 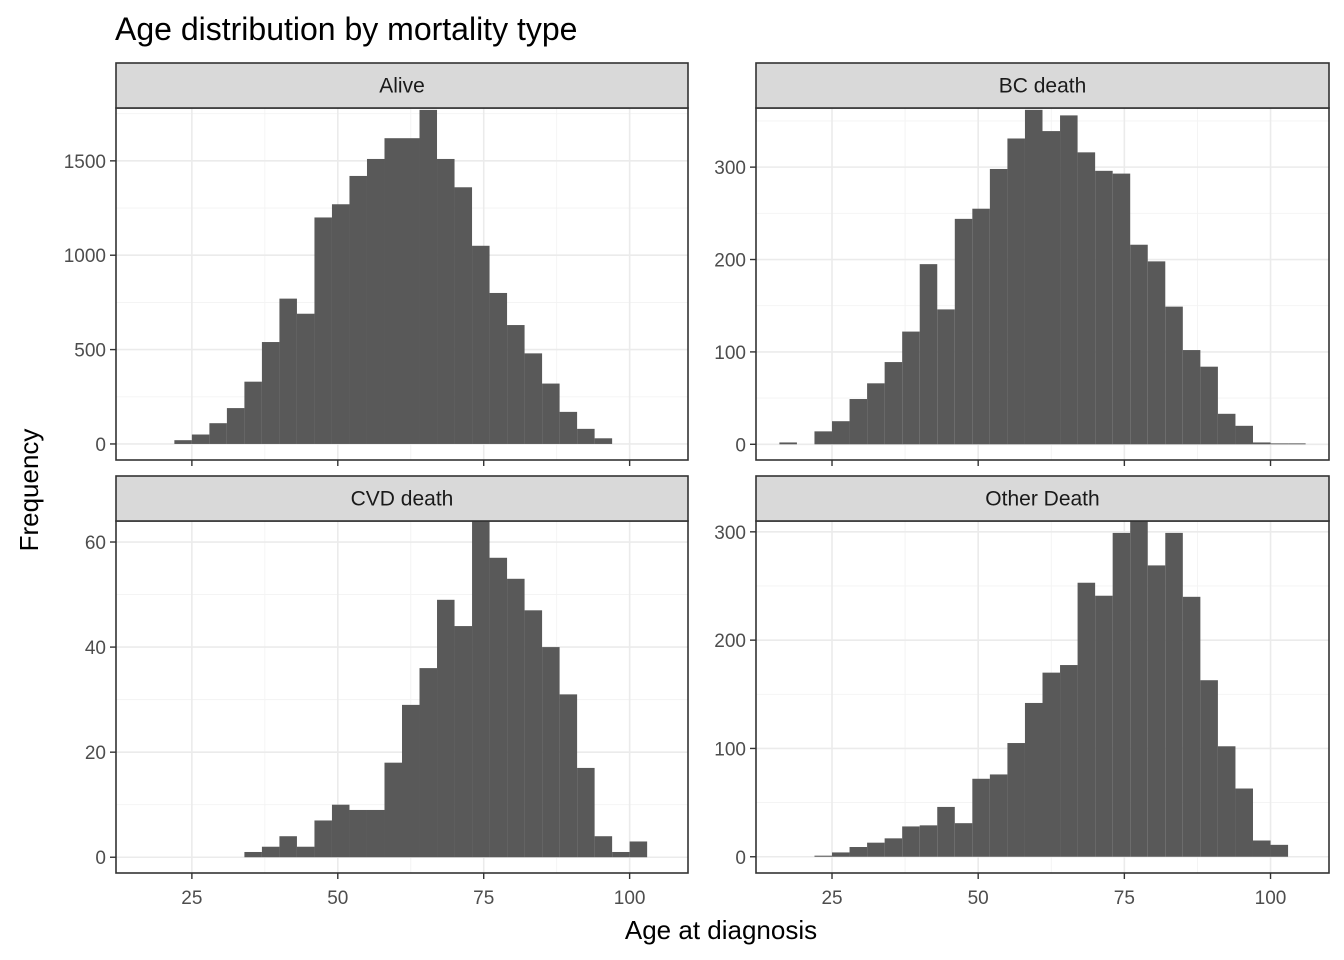 I want to click on facet-strip-label: Other Death, so click(x=1042, y=499).